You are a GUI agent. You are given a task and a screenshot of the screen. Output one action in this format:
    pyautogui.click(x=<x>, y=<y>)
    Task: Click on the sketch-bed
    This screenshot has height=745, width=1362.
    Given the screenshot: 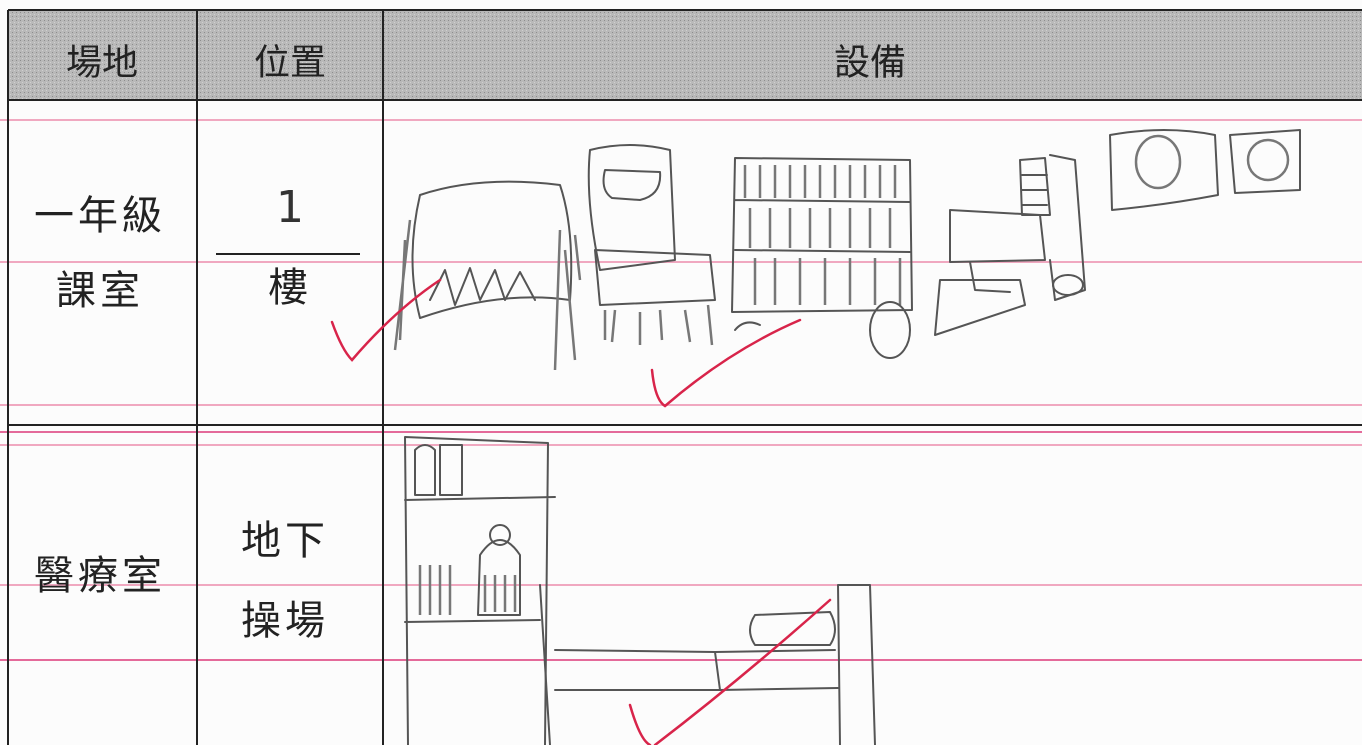 What is the action you would take?
    pyautogui.click(x=707, y=664)
    